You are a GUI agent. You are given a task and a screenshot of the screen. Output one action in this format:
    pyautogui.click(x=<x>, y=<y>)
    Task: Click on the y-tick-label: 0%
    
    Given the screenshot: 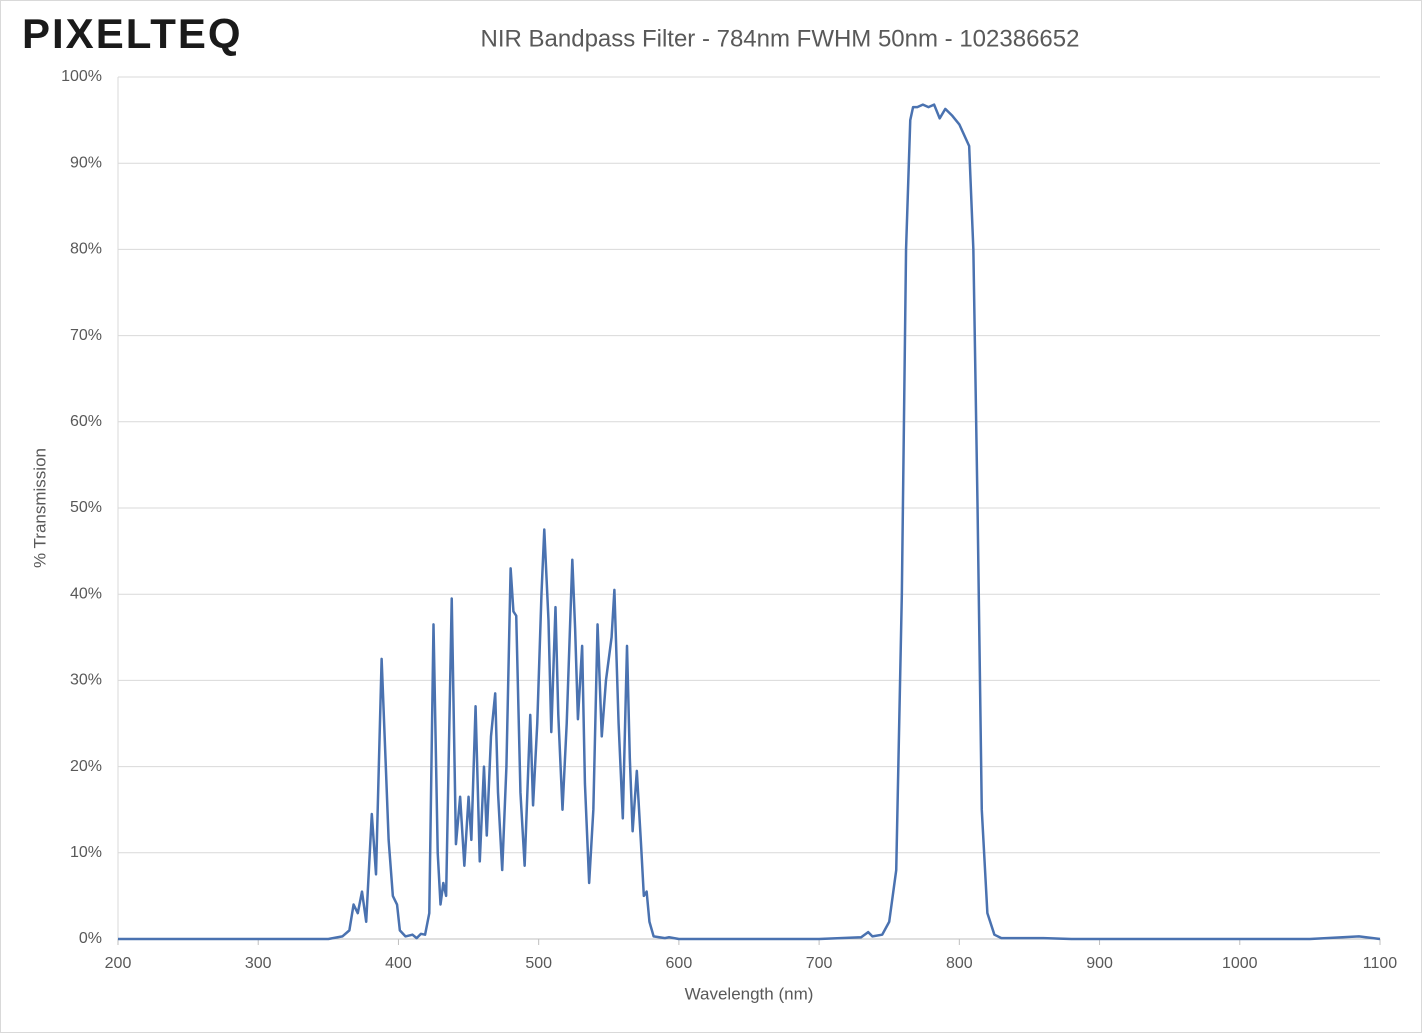 What is the action you would take?
    pyautogui.click(x=90, y=938)
    